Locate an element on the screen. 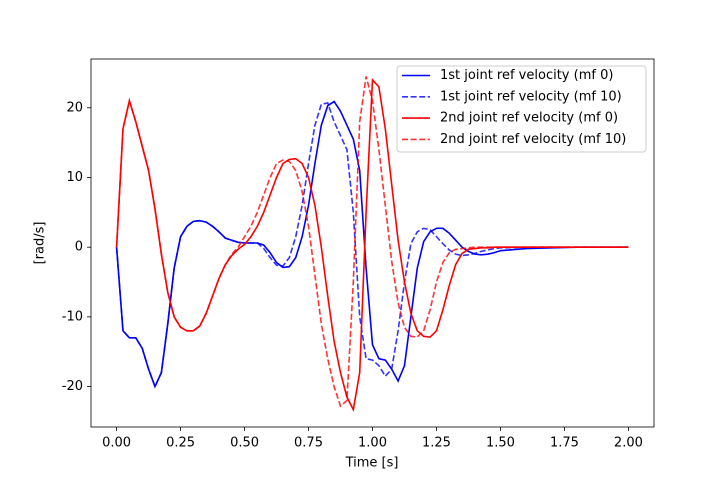 Image resolution: width=725 pixels, height=480 pixels. x-tick-label: 0.50 is located at coordinates (244, 443).